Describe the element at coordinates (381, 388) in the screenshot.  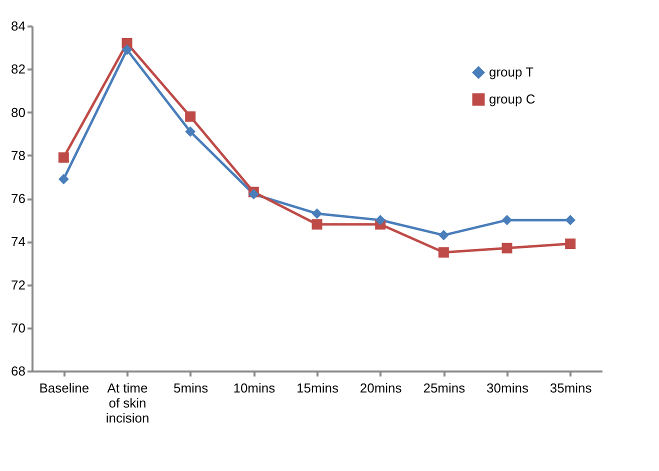
I see `x-tick-label: 20mins` at that location.